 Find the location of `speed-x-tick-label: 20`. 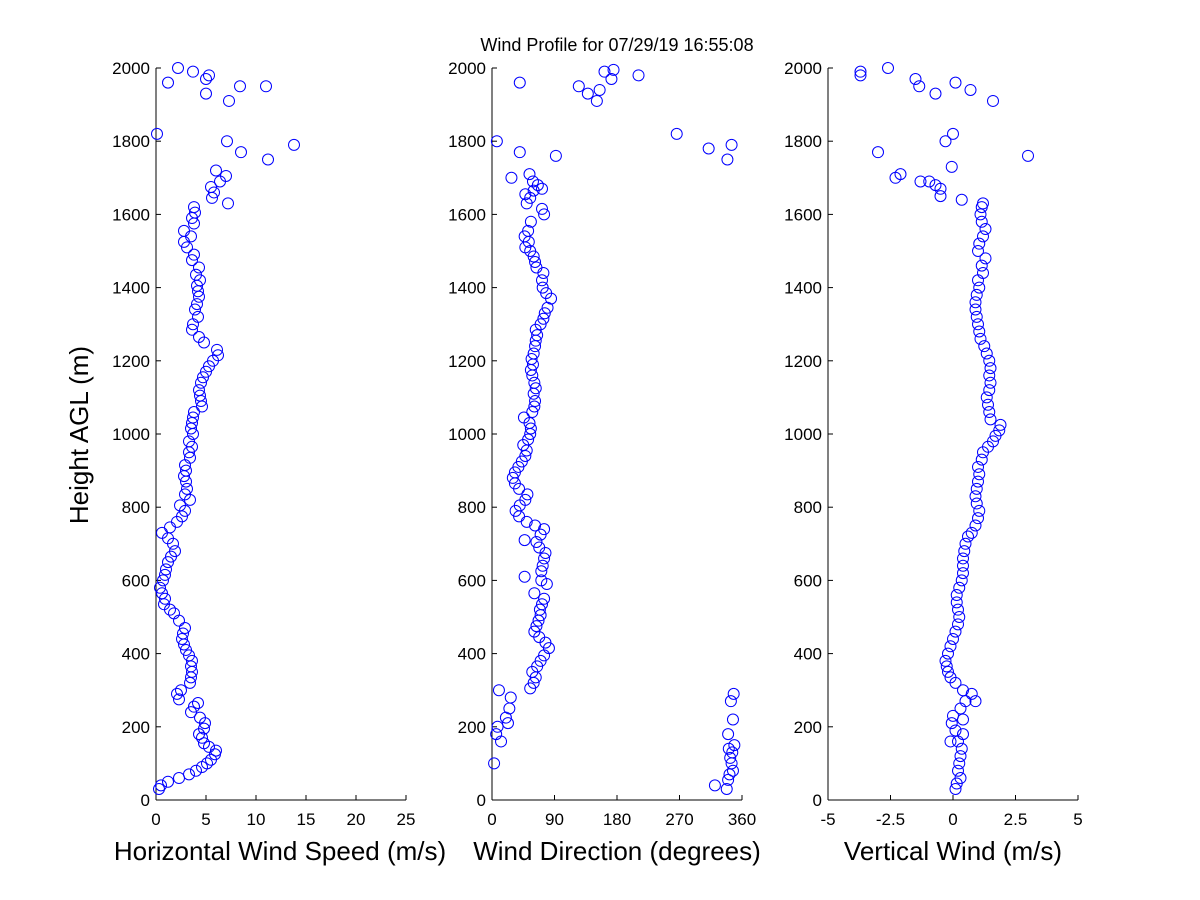

speed-x-tick-label: 20 is located at coordinates (356, 819).